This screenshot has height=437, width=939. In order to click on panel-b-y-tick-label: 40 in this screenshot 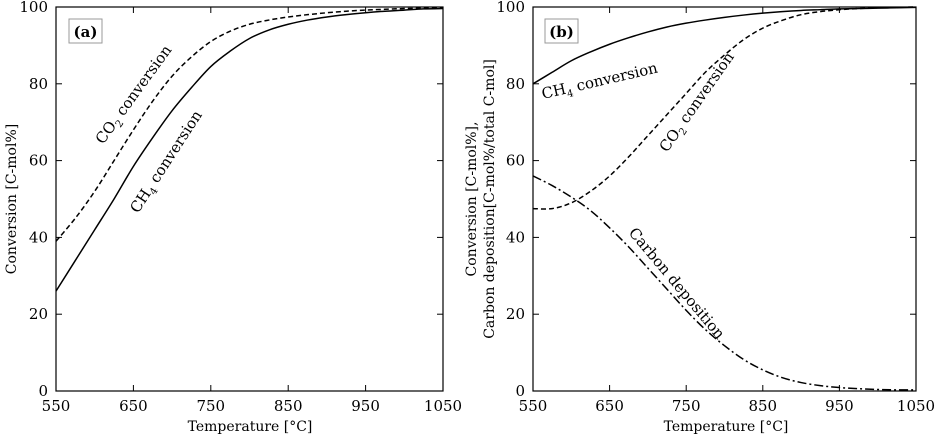, I will do `click(515, 237)`.